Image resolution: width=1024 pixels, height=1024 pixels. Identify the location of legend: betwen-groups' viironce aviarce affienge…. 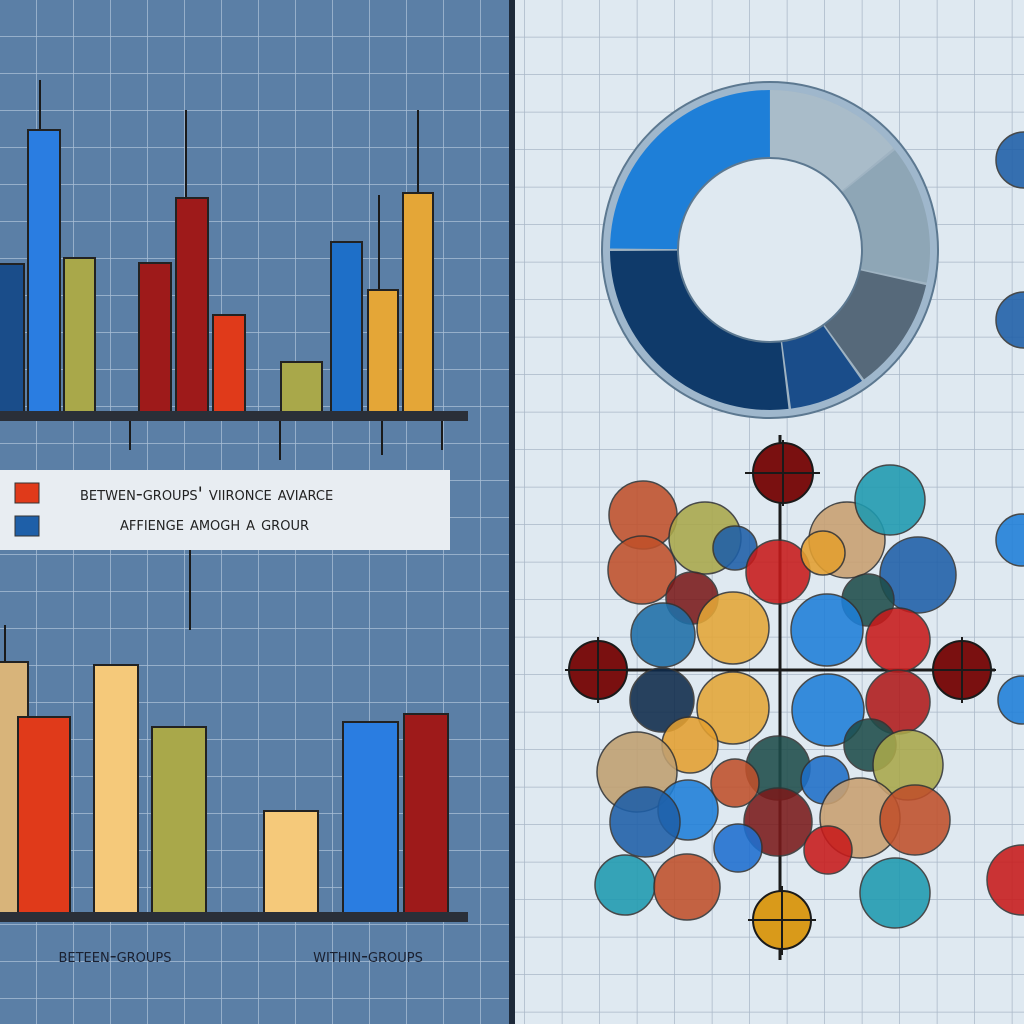
(225, 510).